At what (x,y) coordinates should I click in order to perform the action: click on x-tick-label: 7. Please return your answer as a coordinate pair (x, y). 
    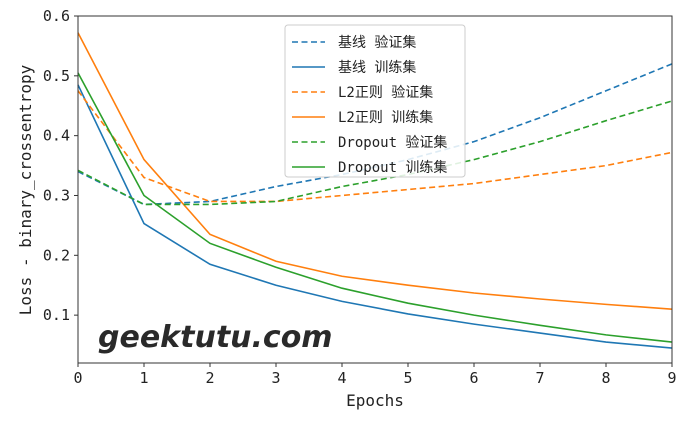
    Looking at the image, I should click on (539, 378).